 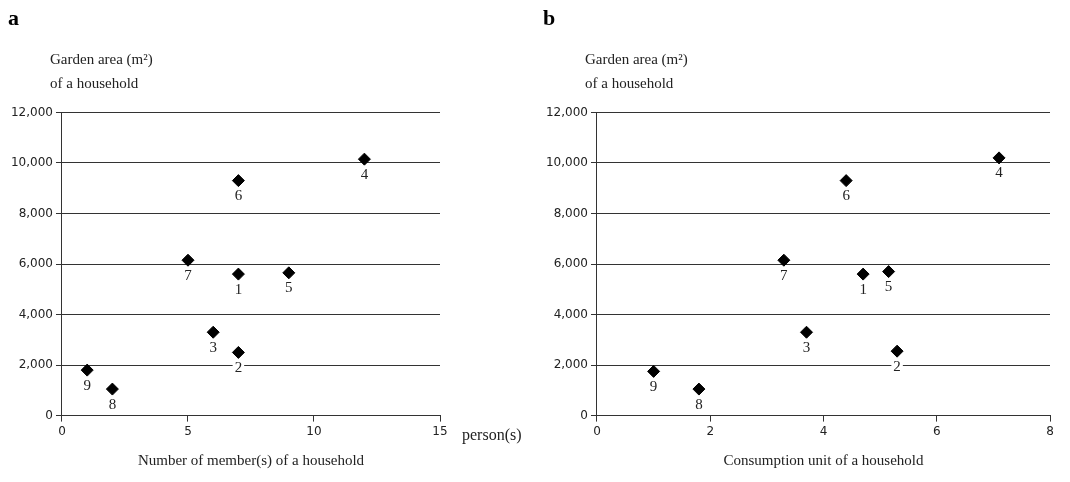 I want to click on x-axis-title: Number of member(s) of a household, so click(x=251, y=460).